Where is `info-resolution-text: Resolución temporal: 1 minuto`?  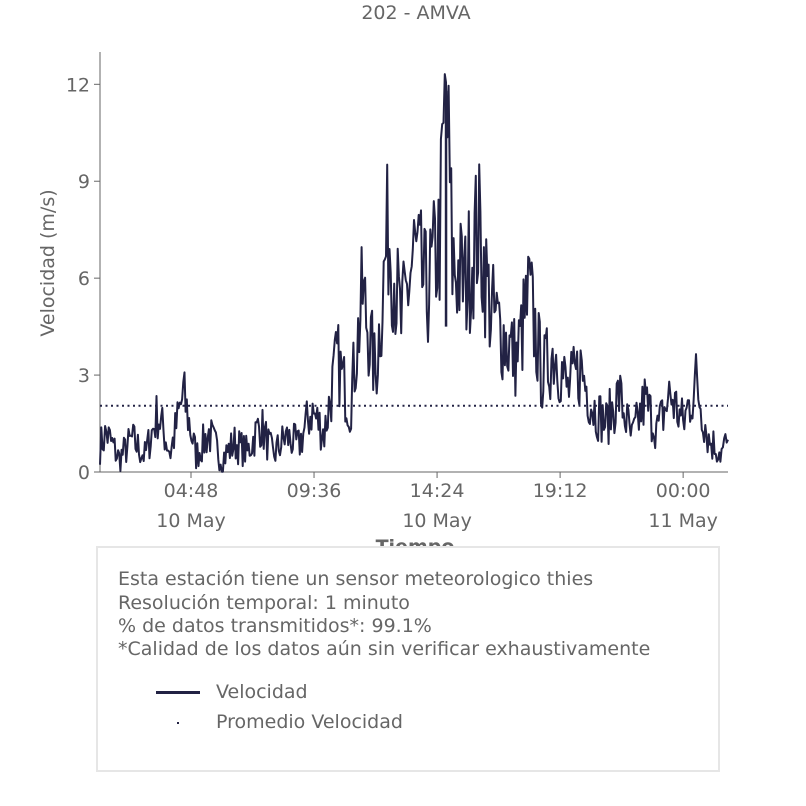
info-resolution-text: Resolución temporal: 1 minuto is located at coordinates (264, 603).